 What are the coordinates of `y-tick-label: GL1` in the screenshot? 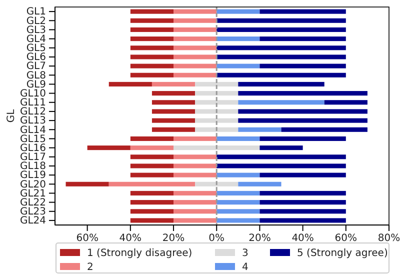 It's located at (36, 12).